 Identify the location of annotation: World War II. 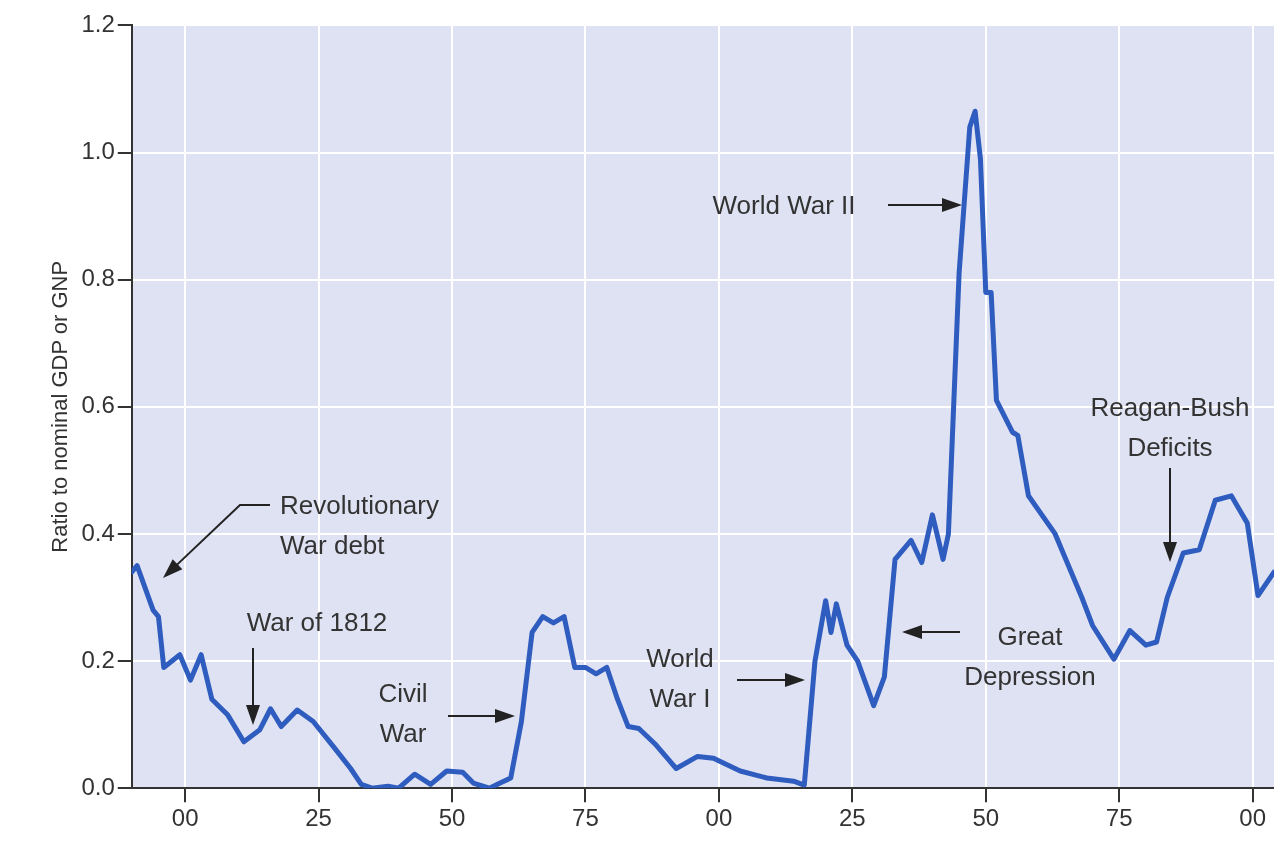
(784, 205).